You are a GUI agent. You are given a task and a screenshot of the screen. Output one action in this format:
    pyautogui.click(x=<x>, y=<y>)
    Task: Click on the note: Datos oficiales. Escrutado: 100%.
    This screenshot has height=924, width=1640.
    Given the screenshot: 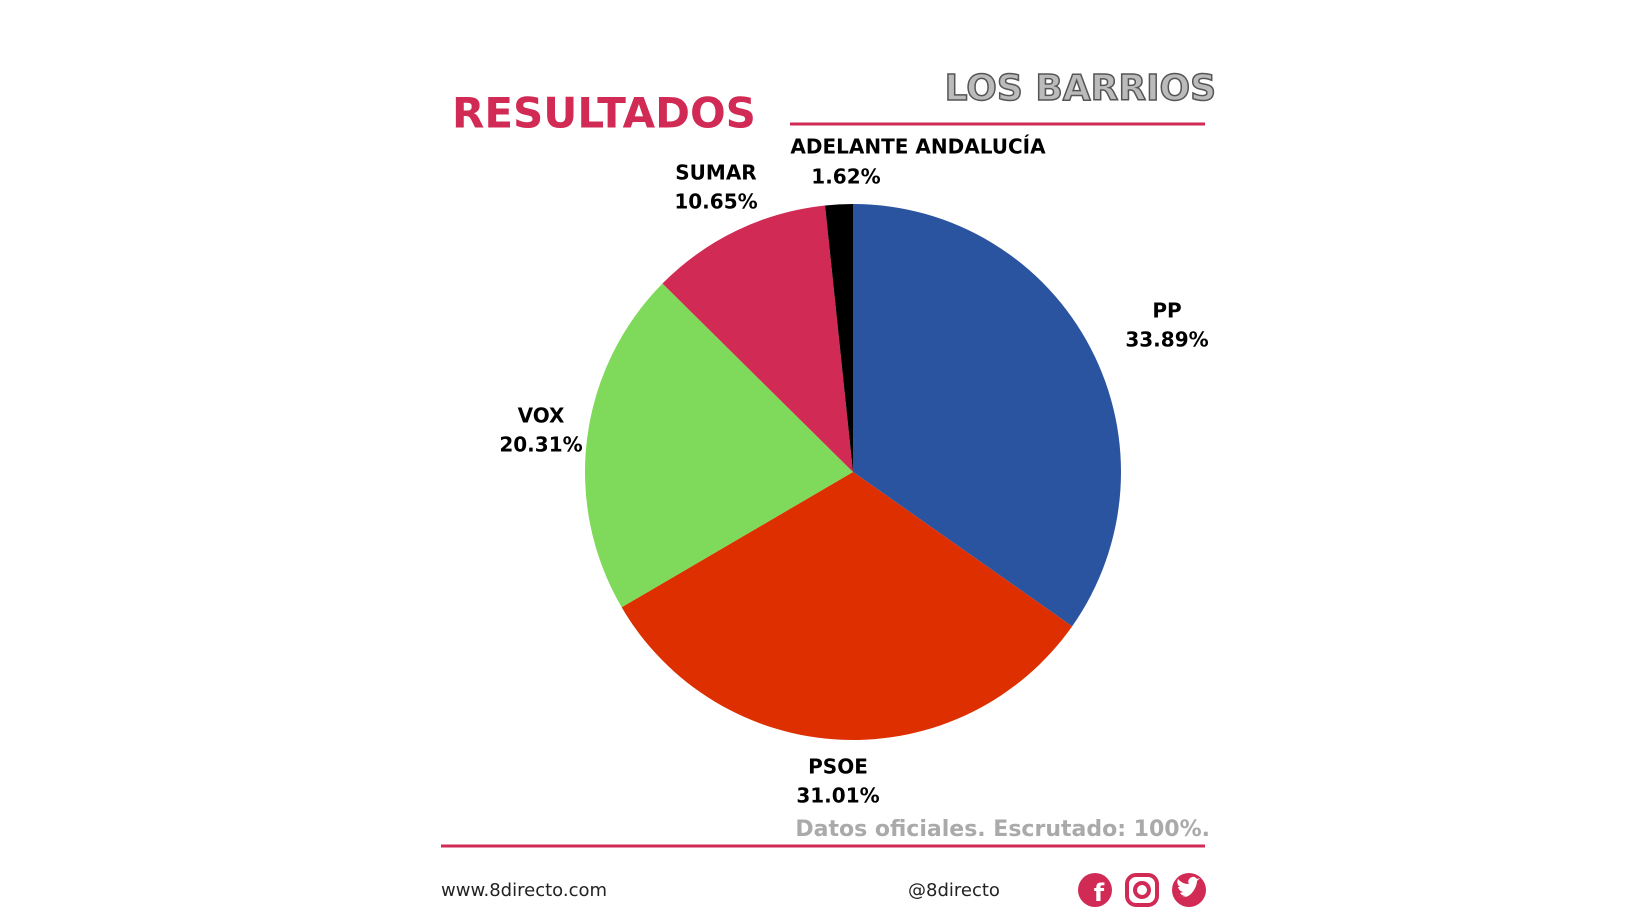 What is the action you would take?
    pyautogui.click(x=1002, y=829)
    